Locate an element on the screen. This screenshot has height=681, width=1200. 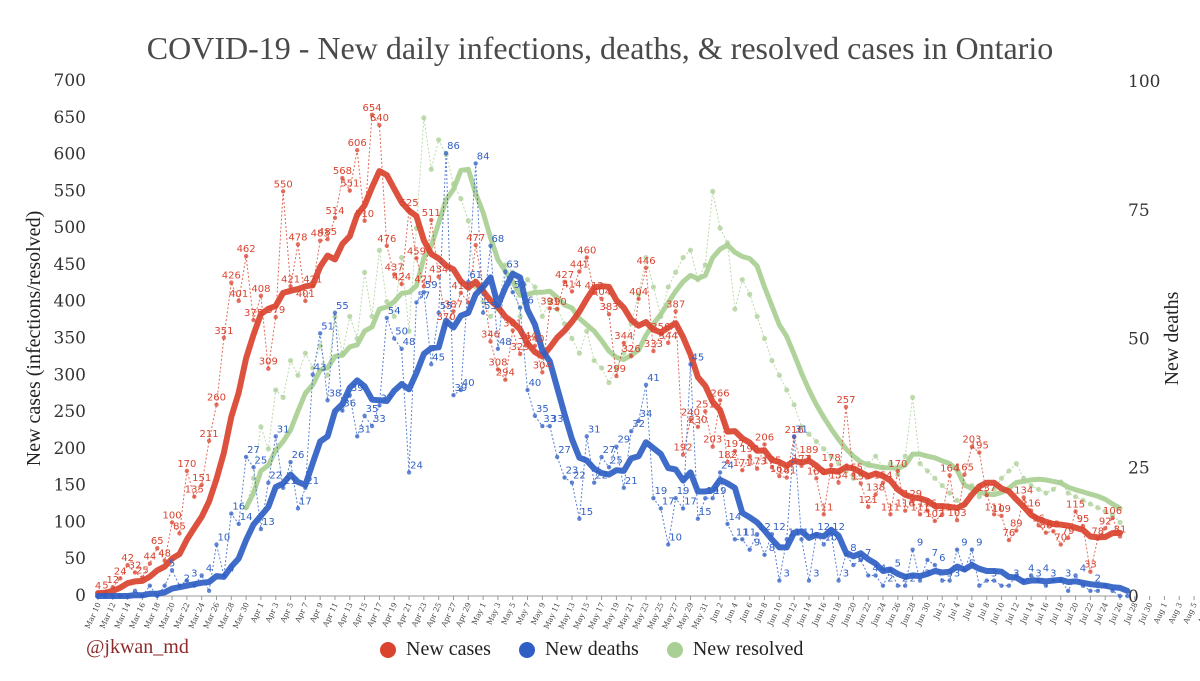
cases-data-label: 96 is located at coordinates (1038, 518).